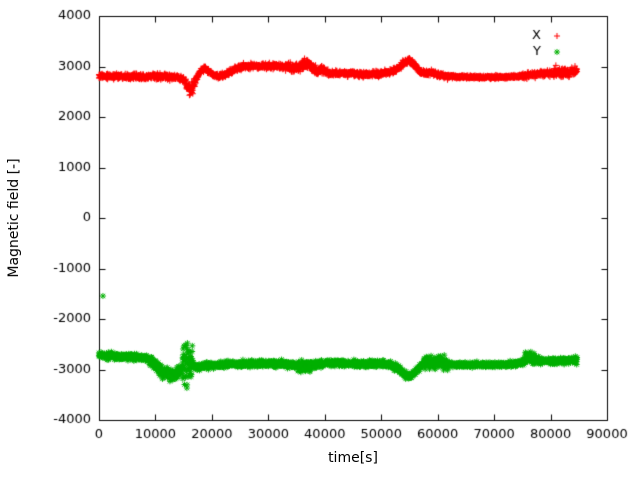 The image size is (640, 480). Describe the element at coordinates (353, 458) in the screenshot. I see `x-axis-label: time[s]` at that location.